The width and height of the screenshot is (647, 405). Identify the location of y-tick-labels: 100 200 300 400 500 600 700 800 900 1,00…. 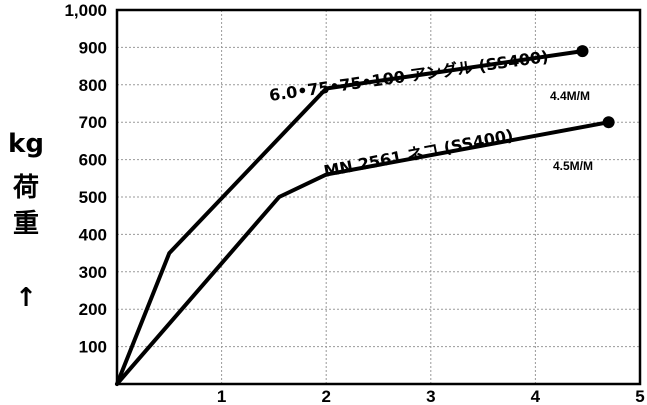
(85, 179).